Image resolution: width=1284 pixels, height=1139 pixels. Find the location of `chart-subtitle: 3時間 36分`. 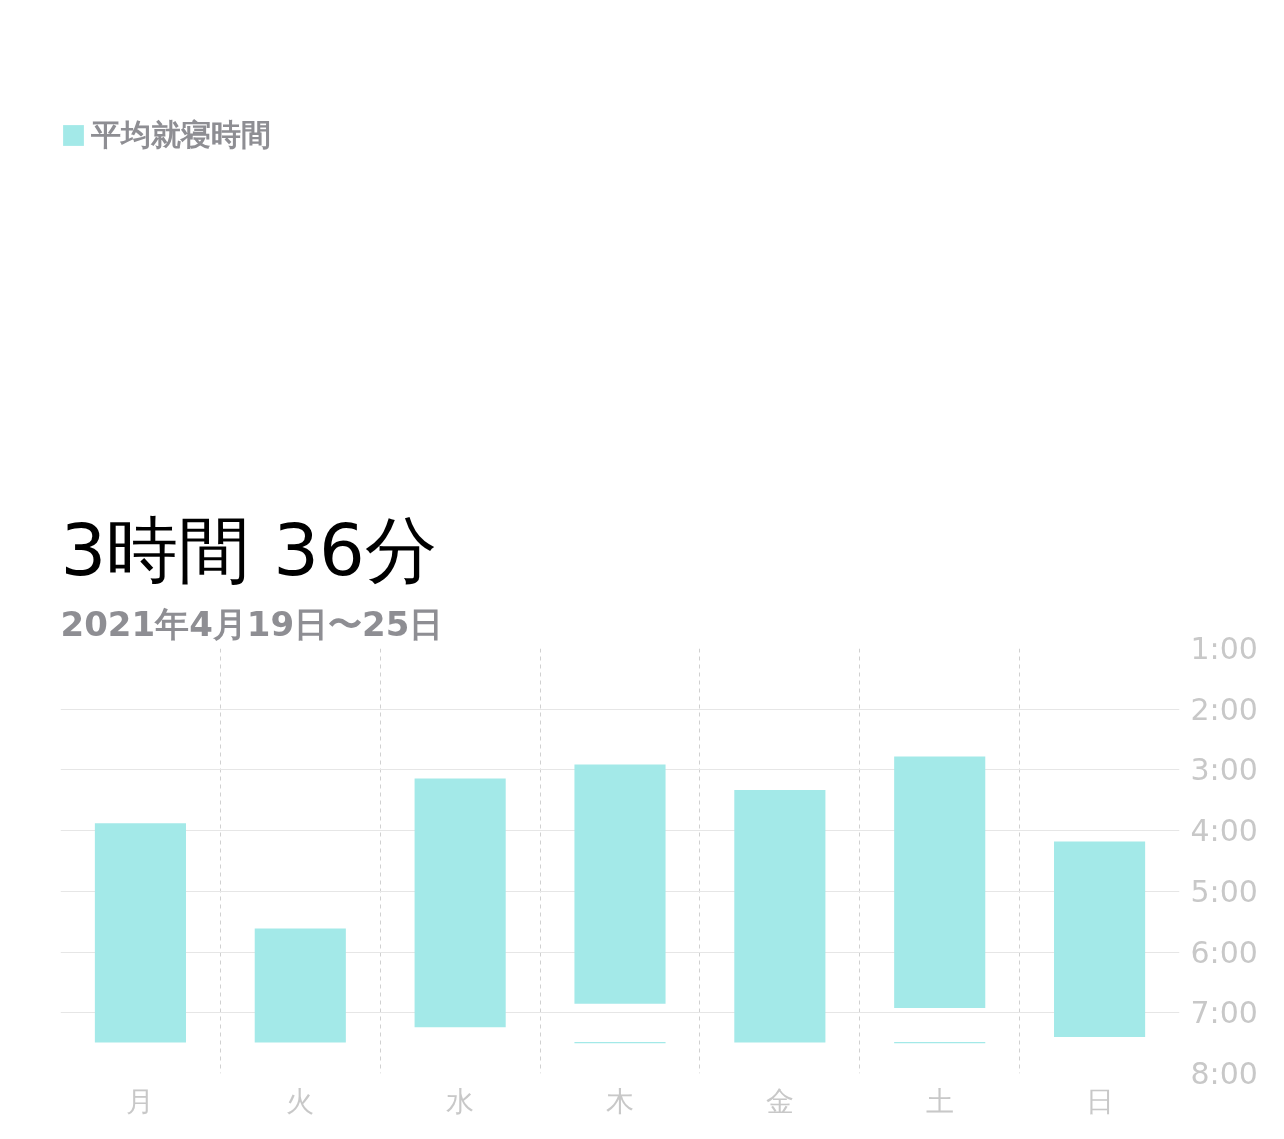

chart-subtitle: 3時間 36分 is located at coordinates (248, 549).